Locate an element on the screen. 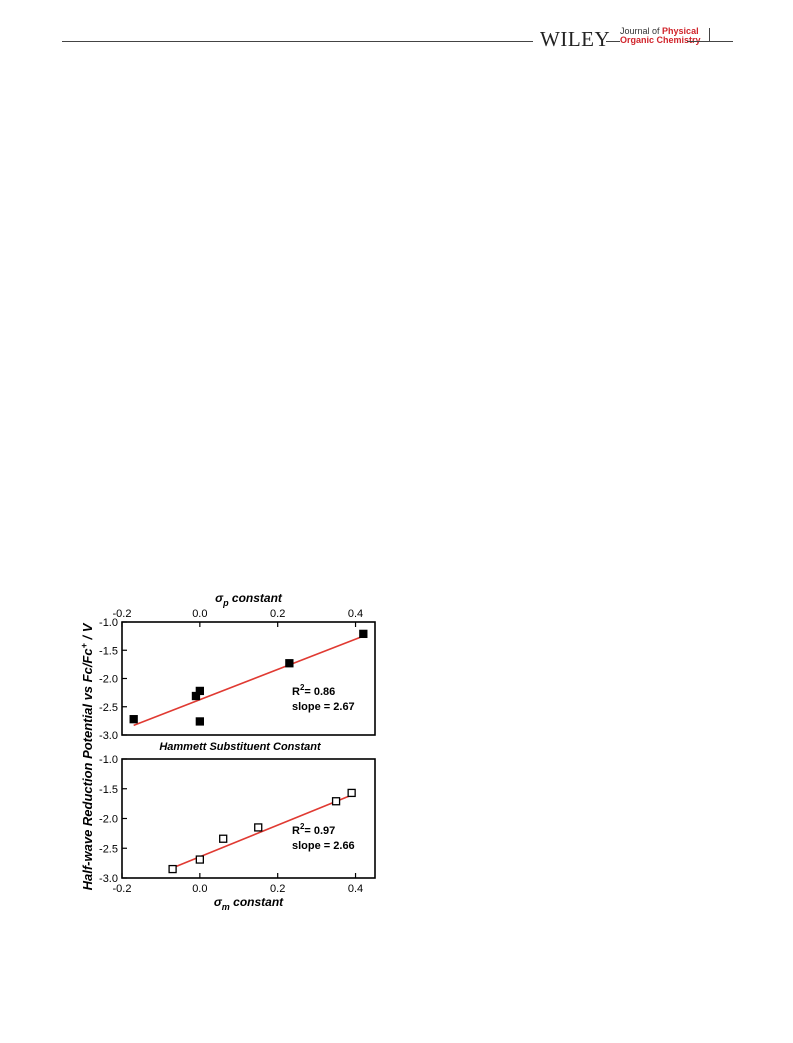  header-rule-right is located at coordinates (710, 41).